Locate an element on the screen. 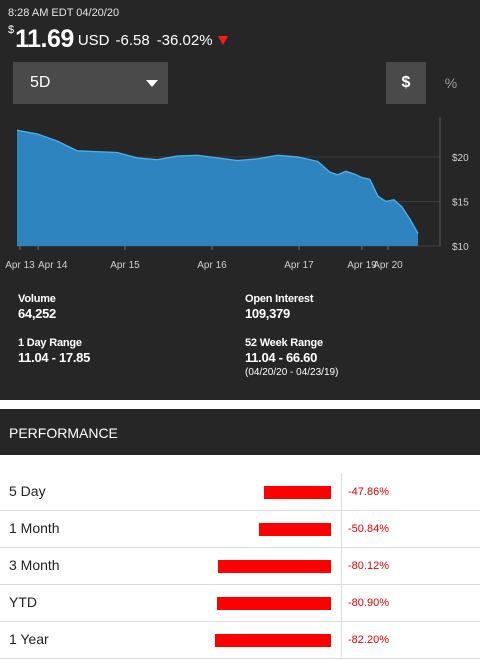  price-currency: USD is located at coordinates (93, 40).